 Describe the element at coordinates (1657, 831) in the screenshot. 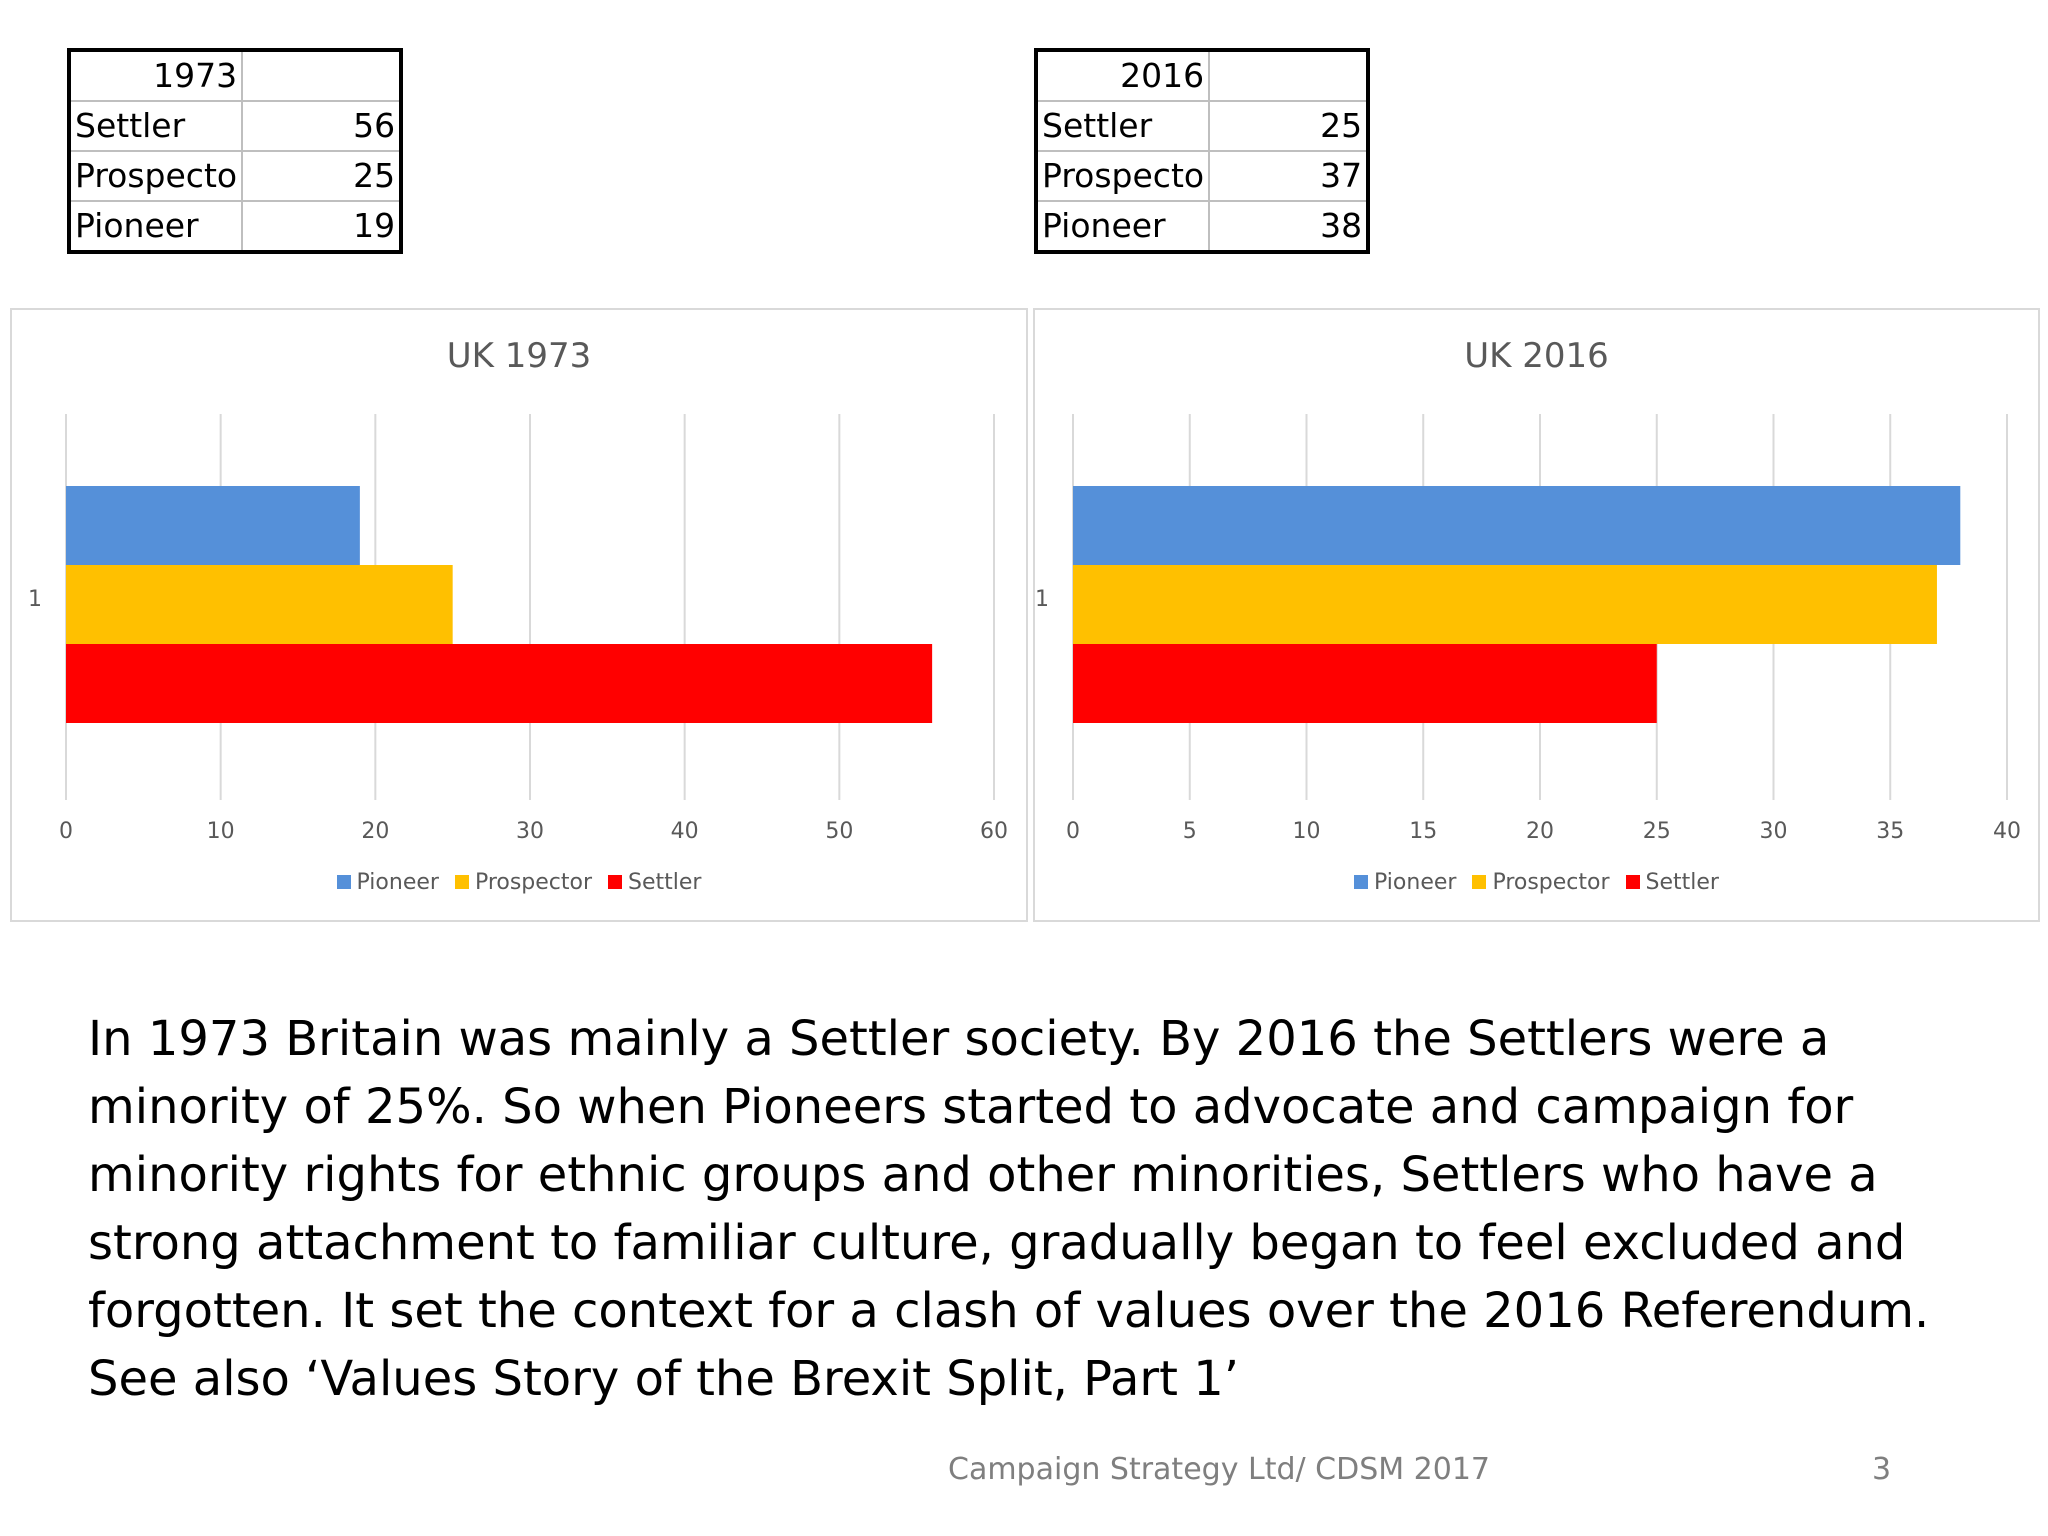

I see `x-tick-label: 25` at that location.